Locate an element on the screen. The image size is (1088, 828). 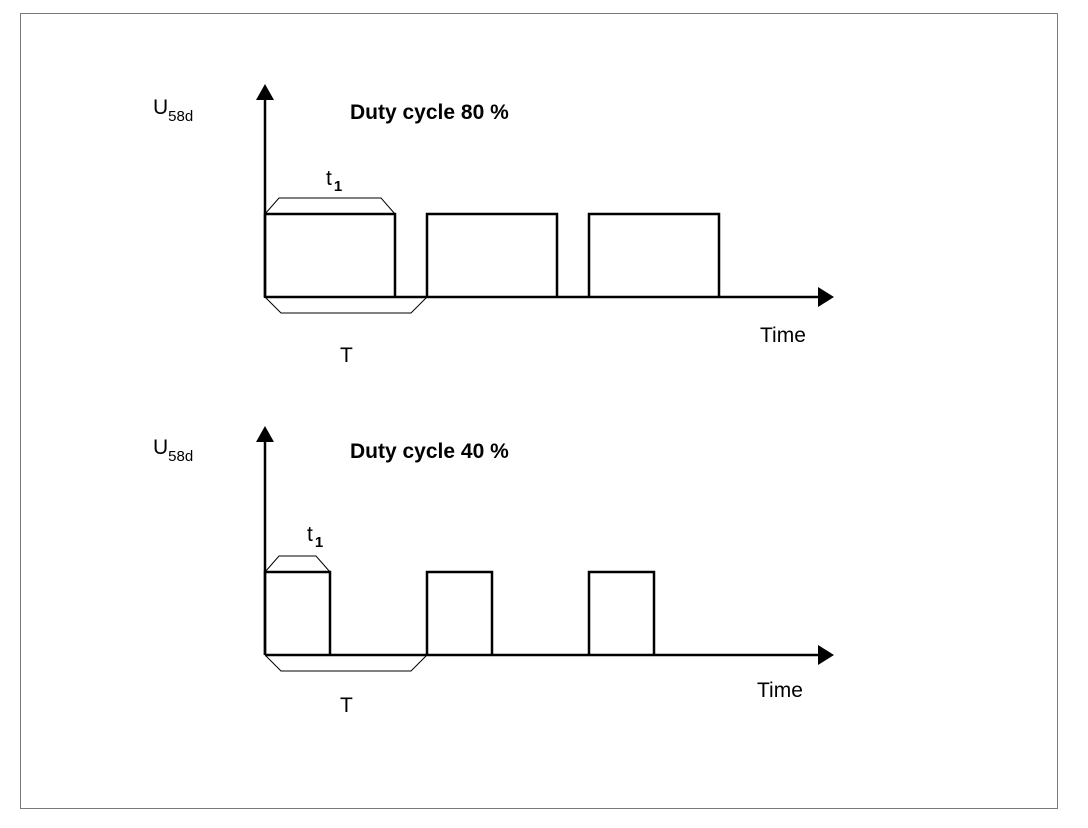
period-label-1: T is located at coordinates (346, 355).